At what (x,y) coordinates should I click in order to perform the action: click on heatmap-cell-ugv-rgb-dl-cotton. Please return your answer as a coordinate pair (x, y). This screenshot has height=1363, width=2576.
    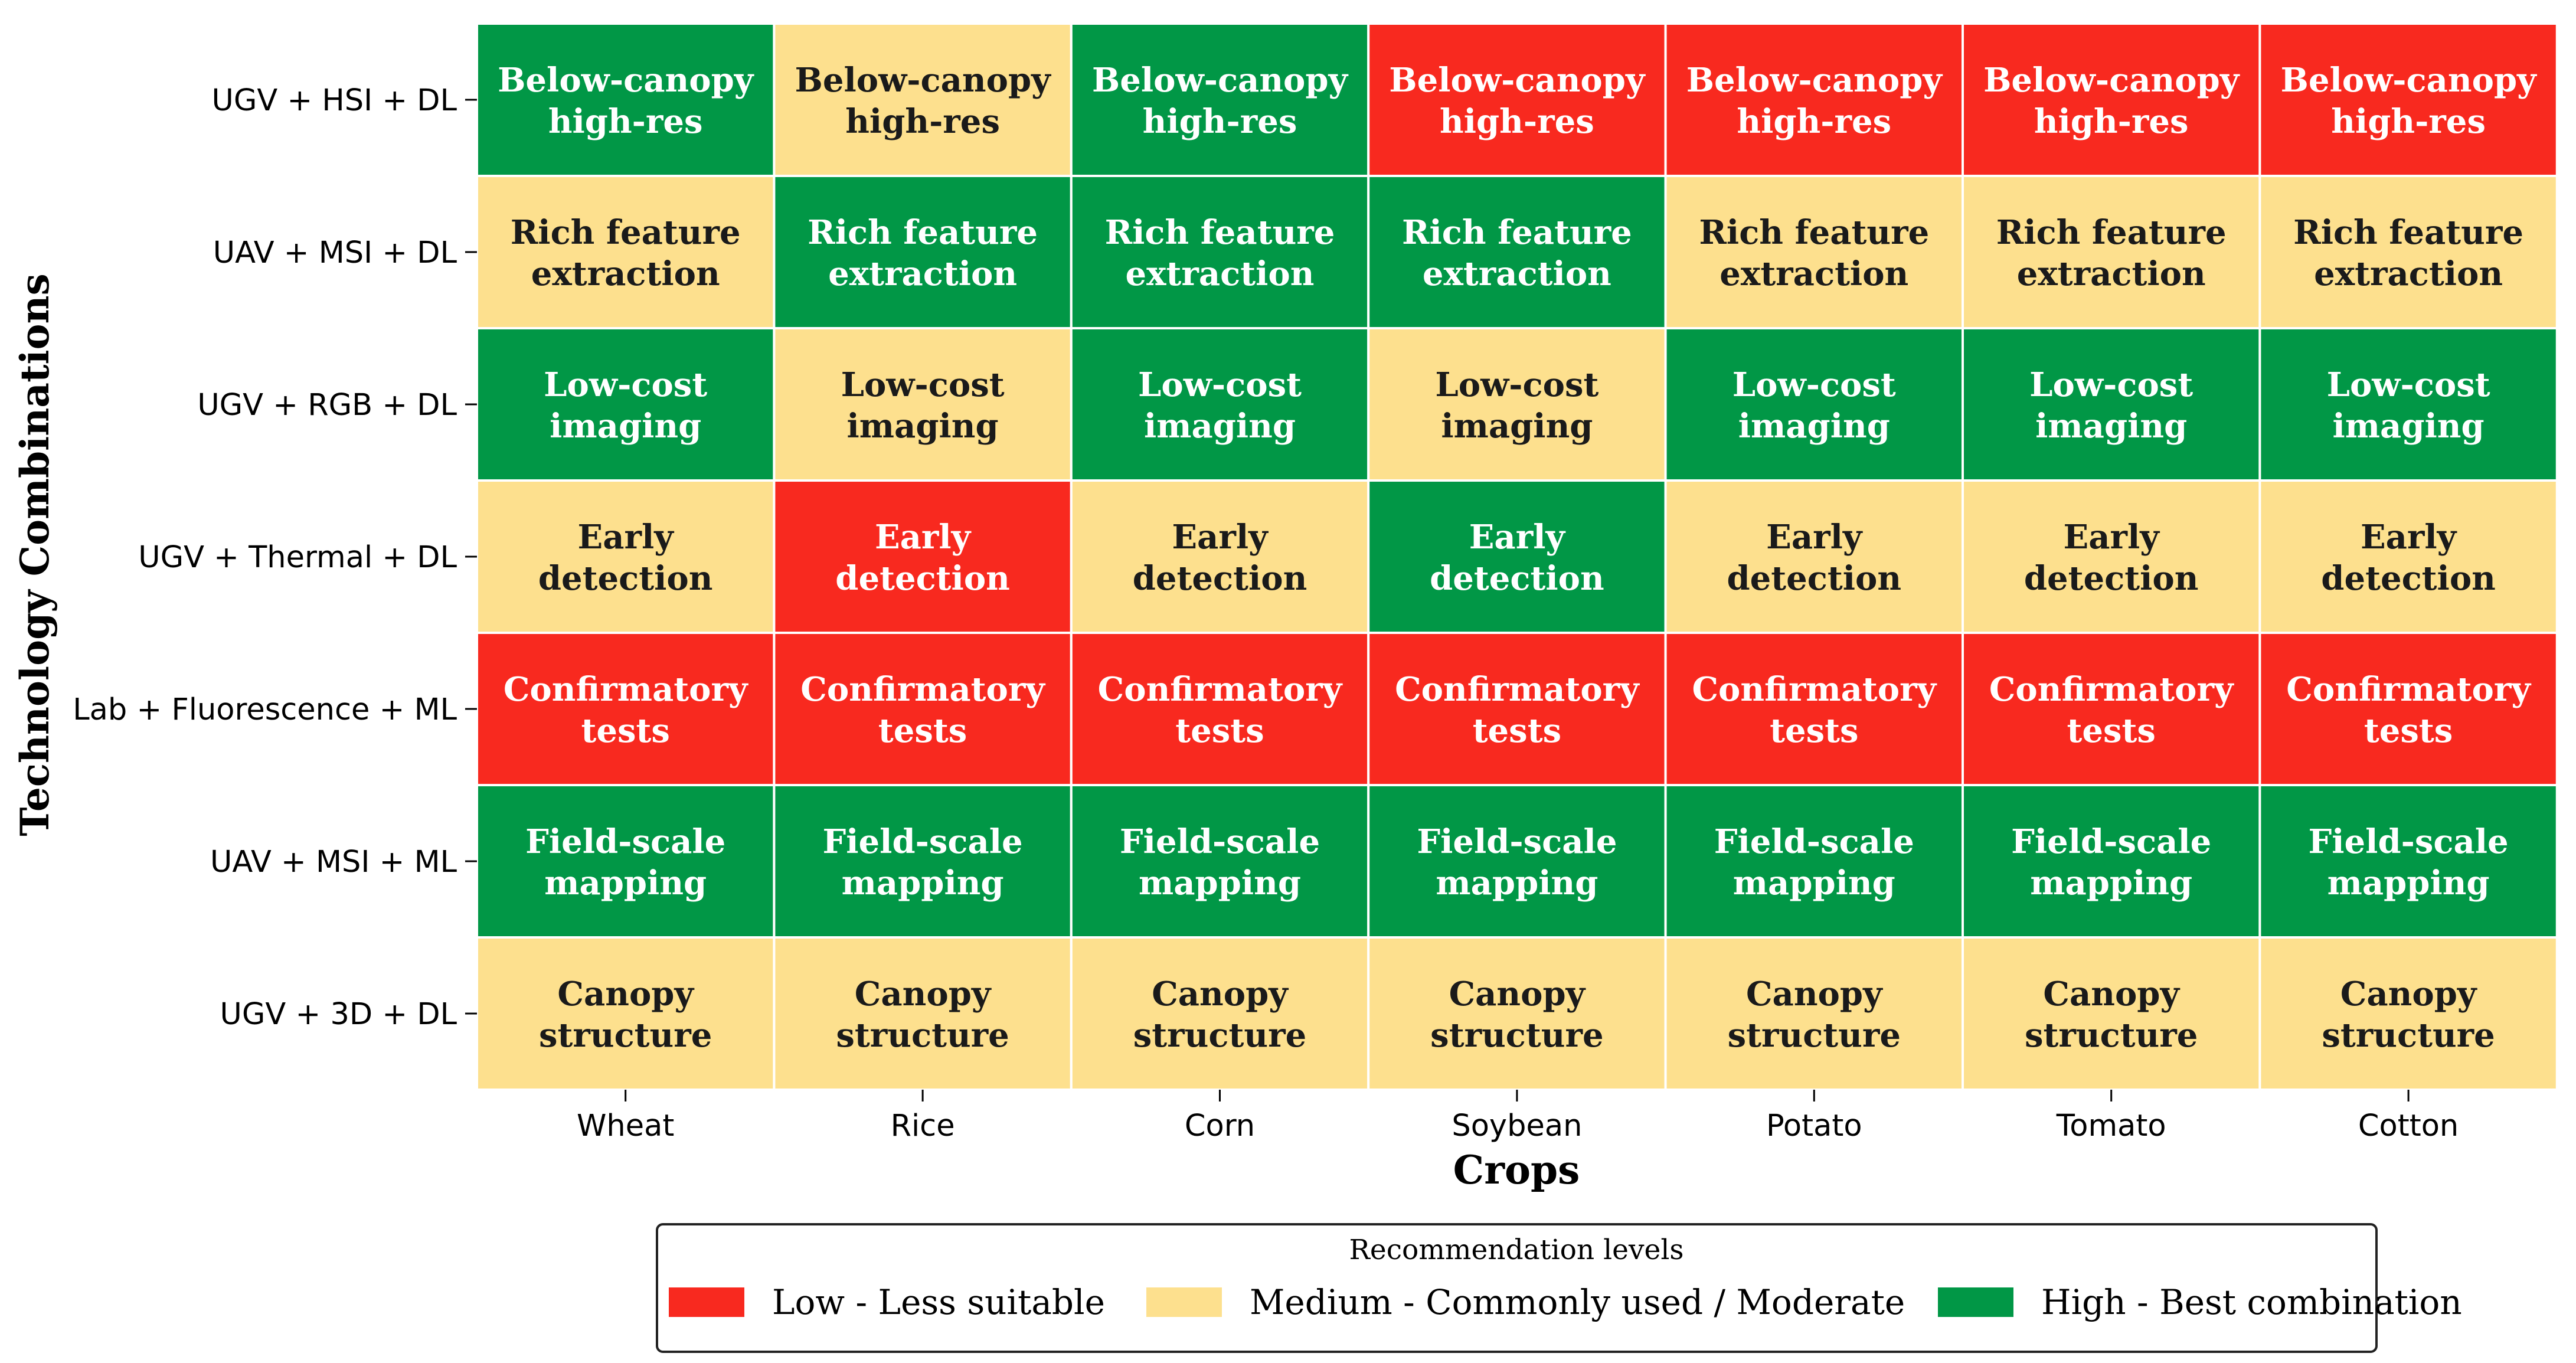
    Looking at the image, I should click on (2408, 405).